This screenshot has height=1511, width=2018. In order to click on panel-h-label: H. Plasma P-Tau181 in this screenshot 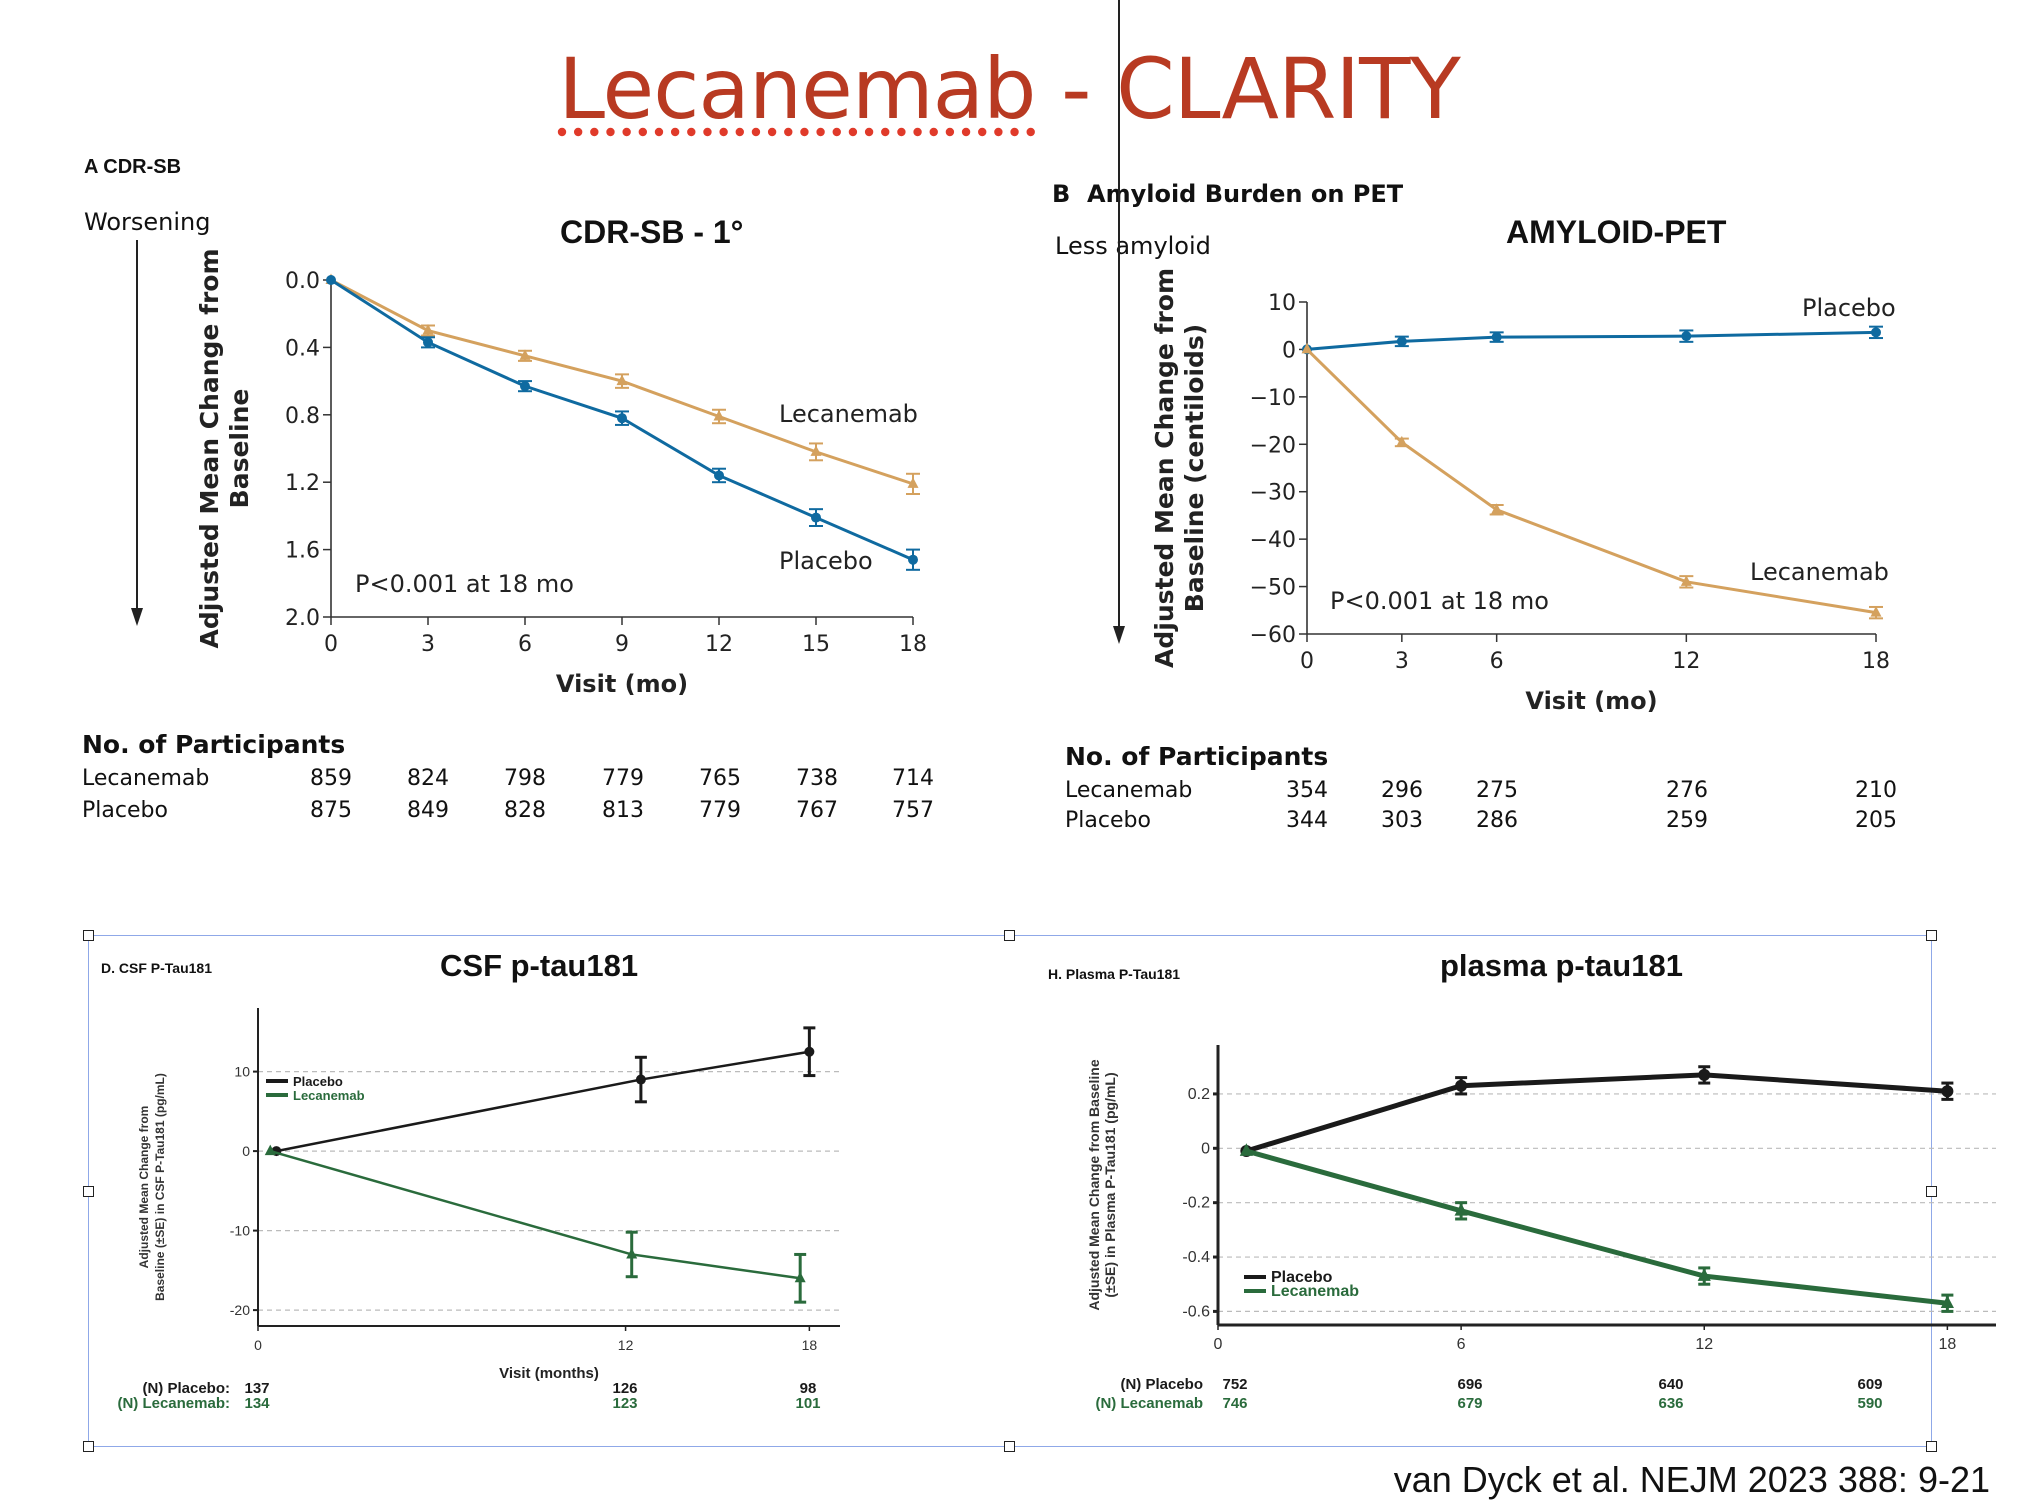, I will do `click(1114, 974)`.